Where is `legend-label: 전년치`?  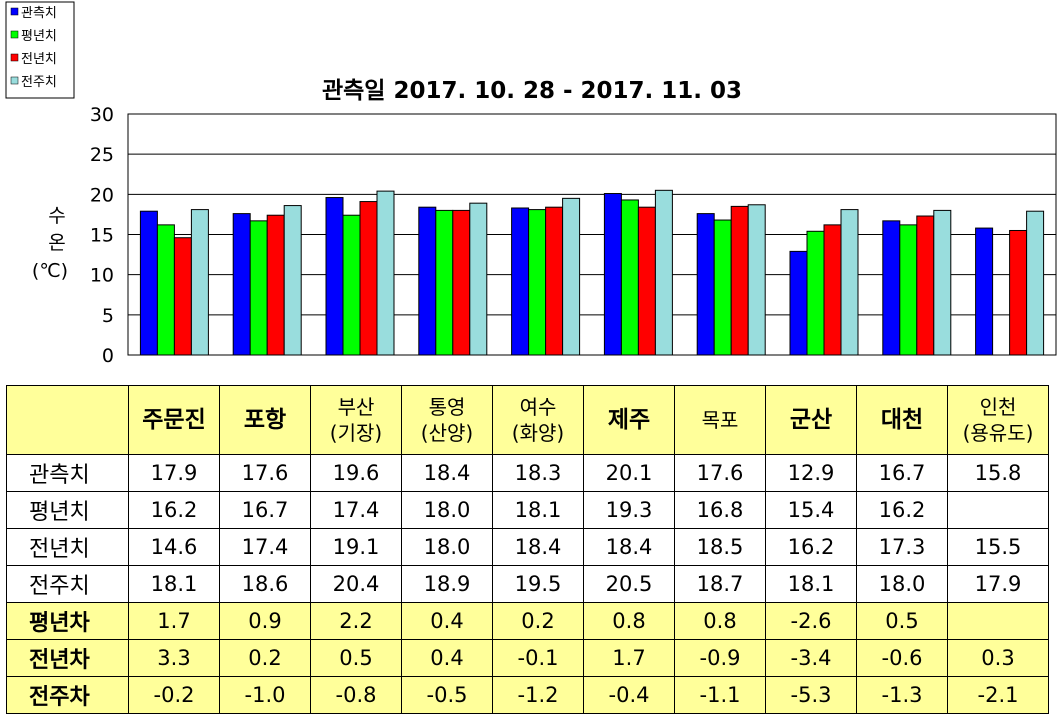
legend-label: 전년치 is located at coordinates (39, 59).